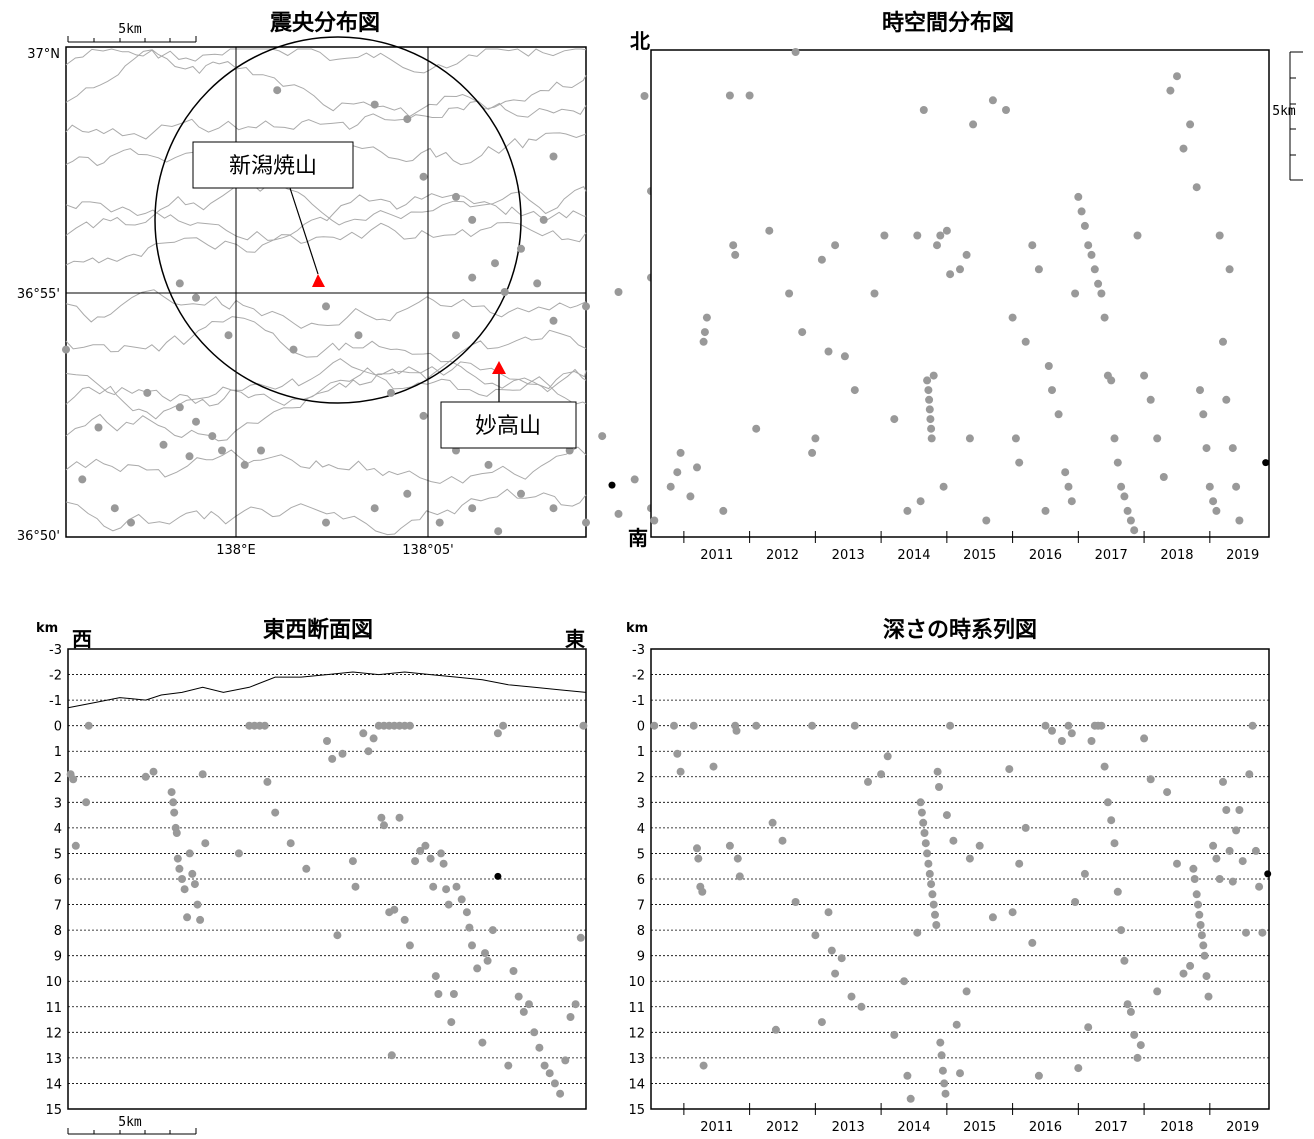 The height and width of the screenshot is (1139, 1314). I want to click on depth-tick-label: 5, so click(641, 854).